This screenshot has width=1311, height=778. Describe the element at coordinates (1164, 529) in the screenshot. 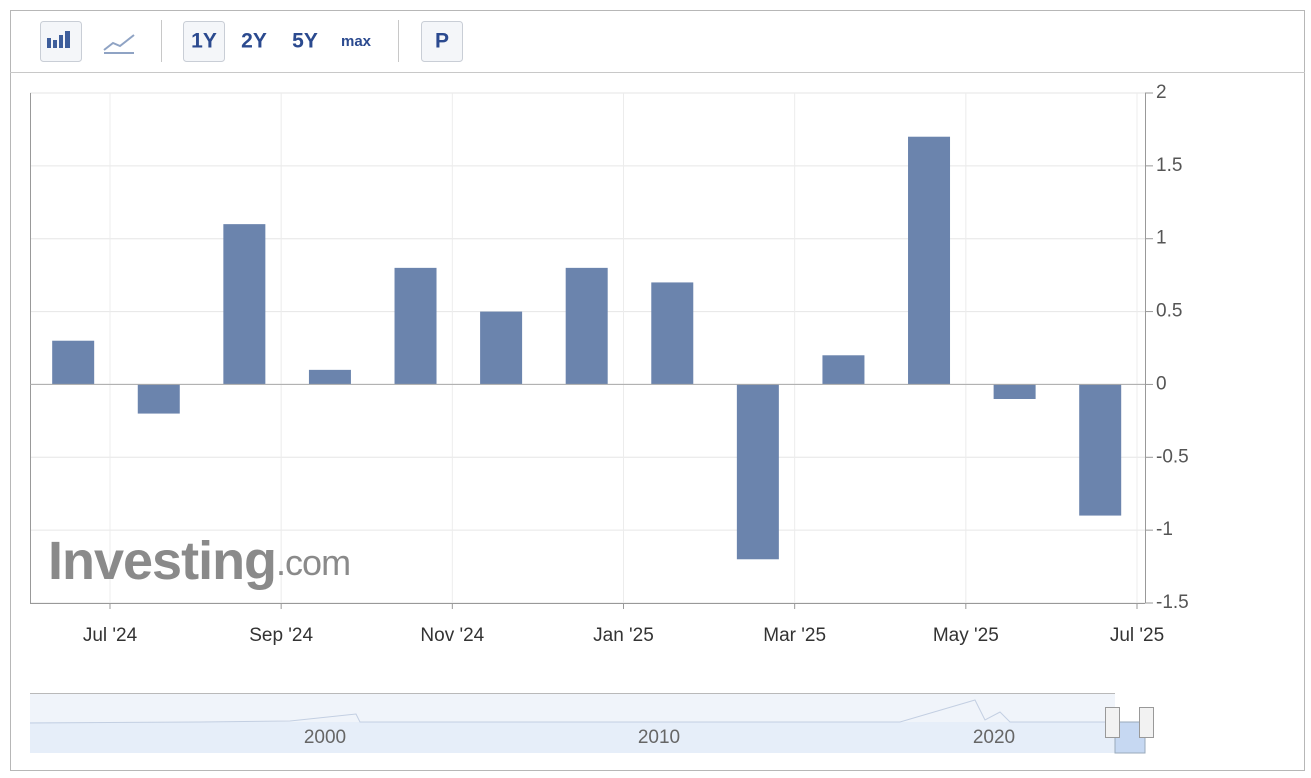

I see `y-tick-label: -1` at that location.